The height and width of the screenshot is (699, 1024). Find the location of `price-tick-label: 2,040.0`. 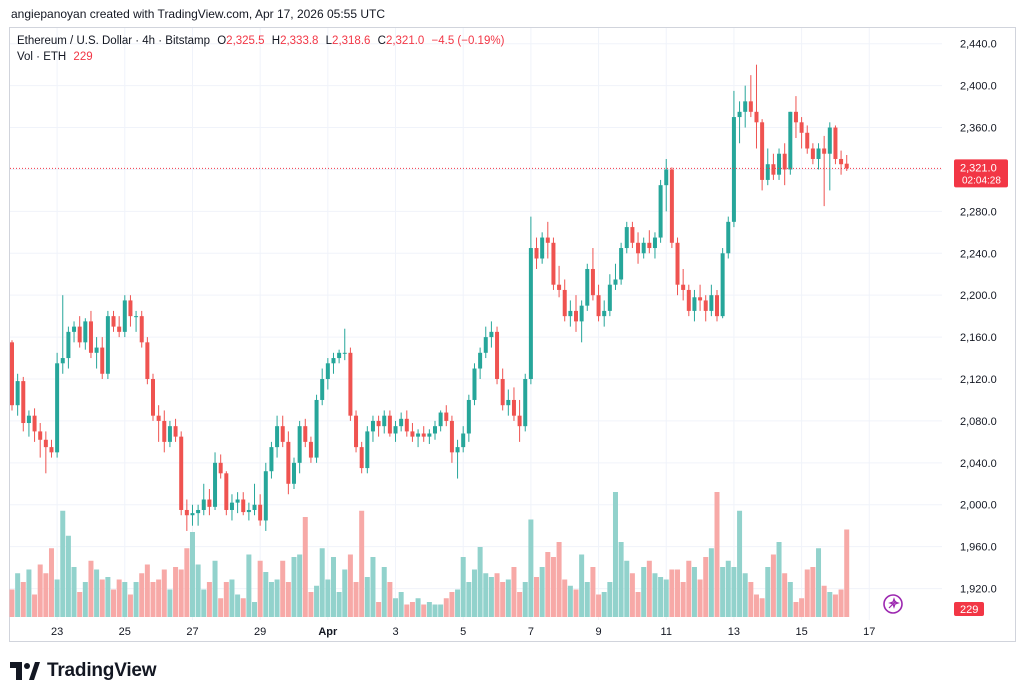

price-tick-label: 2,040.0 is located at coordinates (978, 464).